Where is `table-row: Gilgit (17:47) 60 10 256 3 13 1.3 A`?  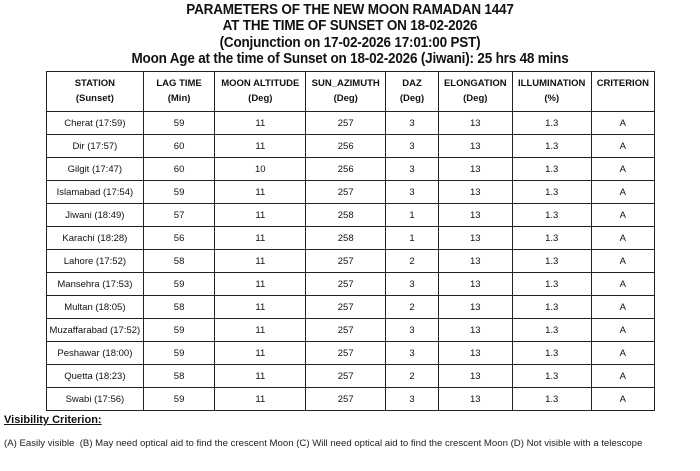 table-row: Gilgit (17:47) 60 10 256 3 13 1.3 A is located at coordinates (351, 169).